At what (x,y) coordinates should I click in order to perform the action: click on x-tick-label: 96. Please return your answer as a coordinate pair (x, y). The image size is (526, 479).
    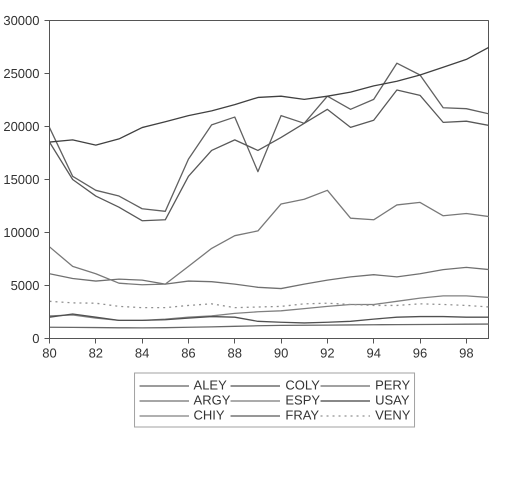
    Looking at the image, I should click on (420, 353).